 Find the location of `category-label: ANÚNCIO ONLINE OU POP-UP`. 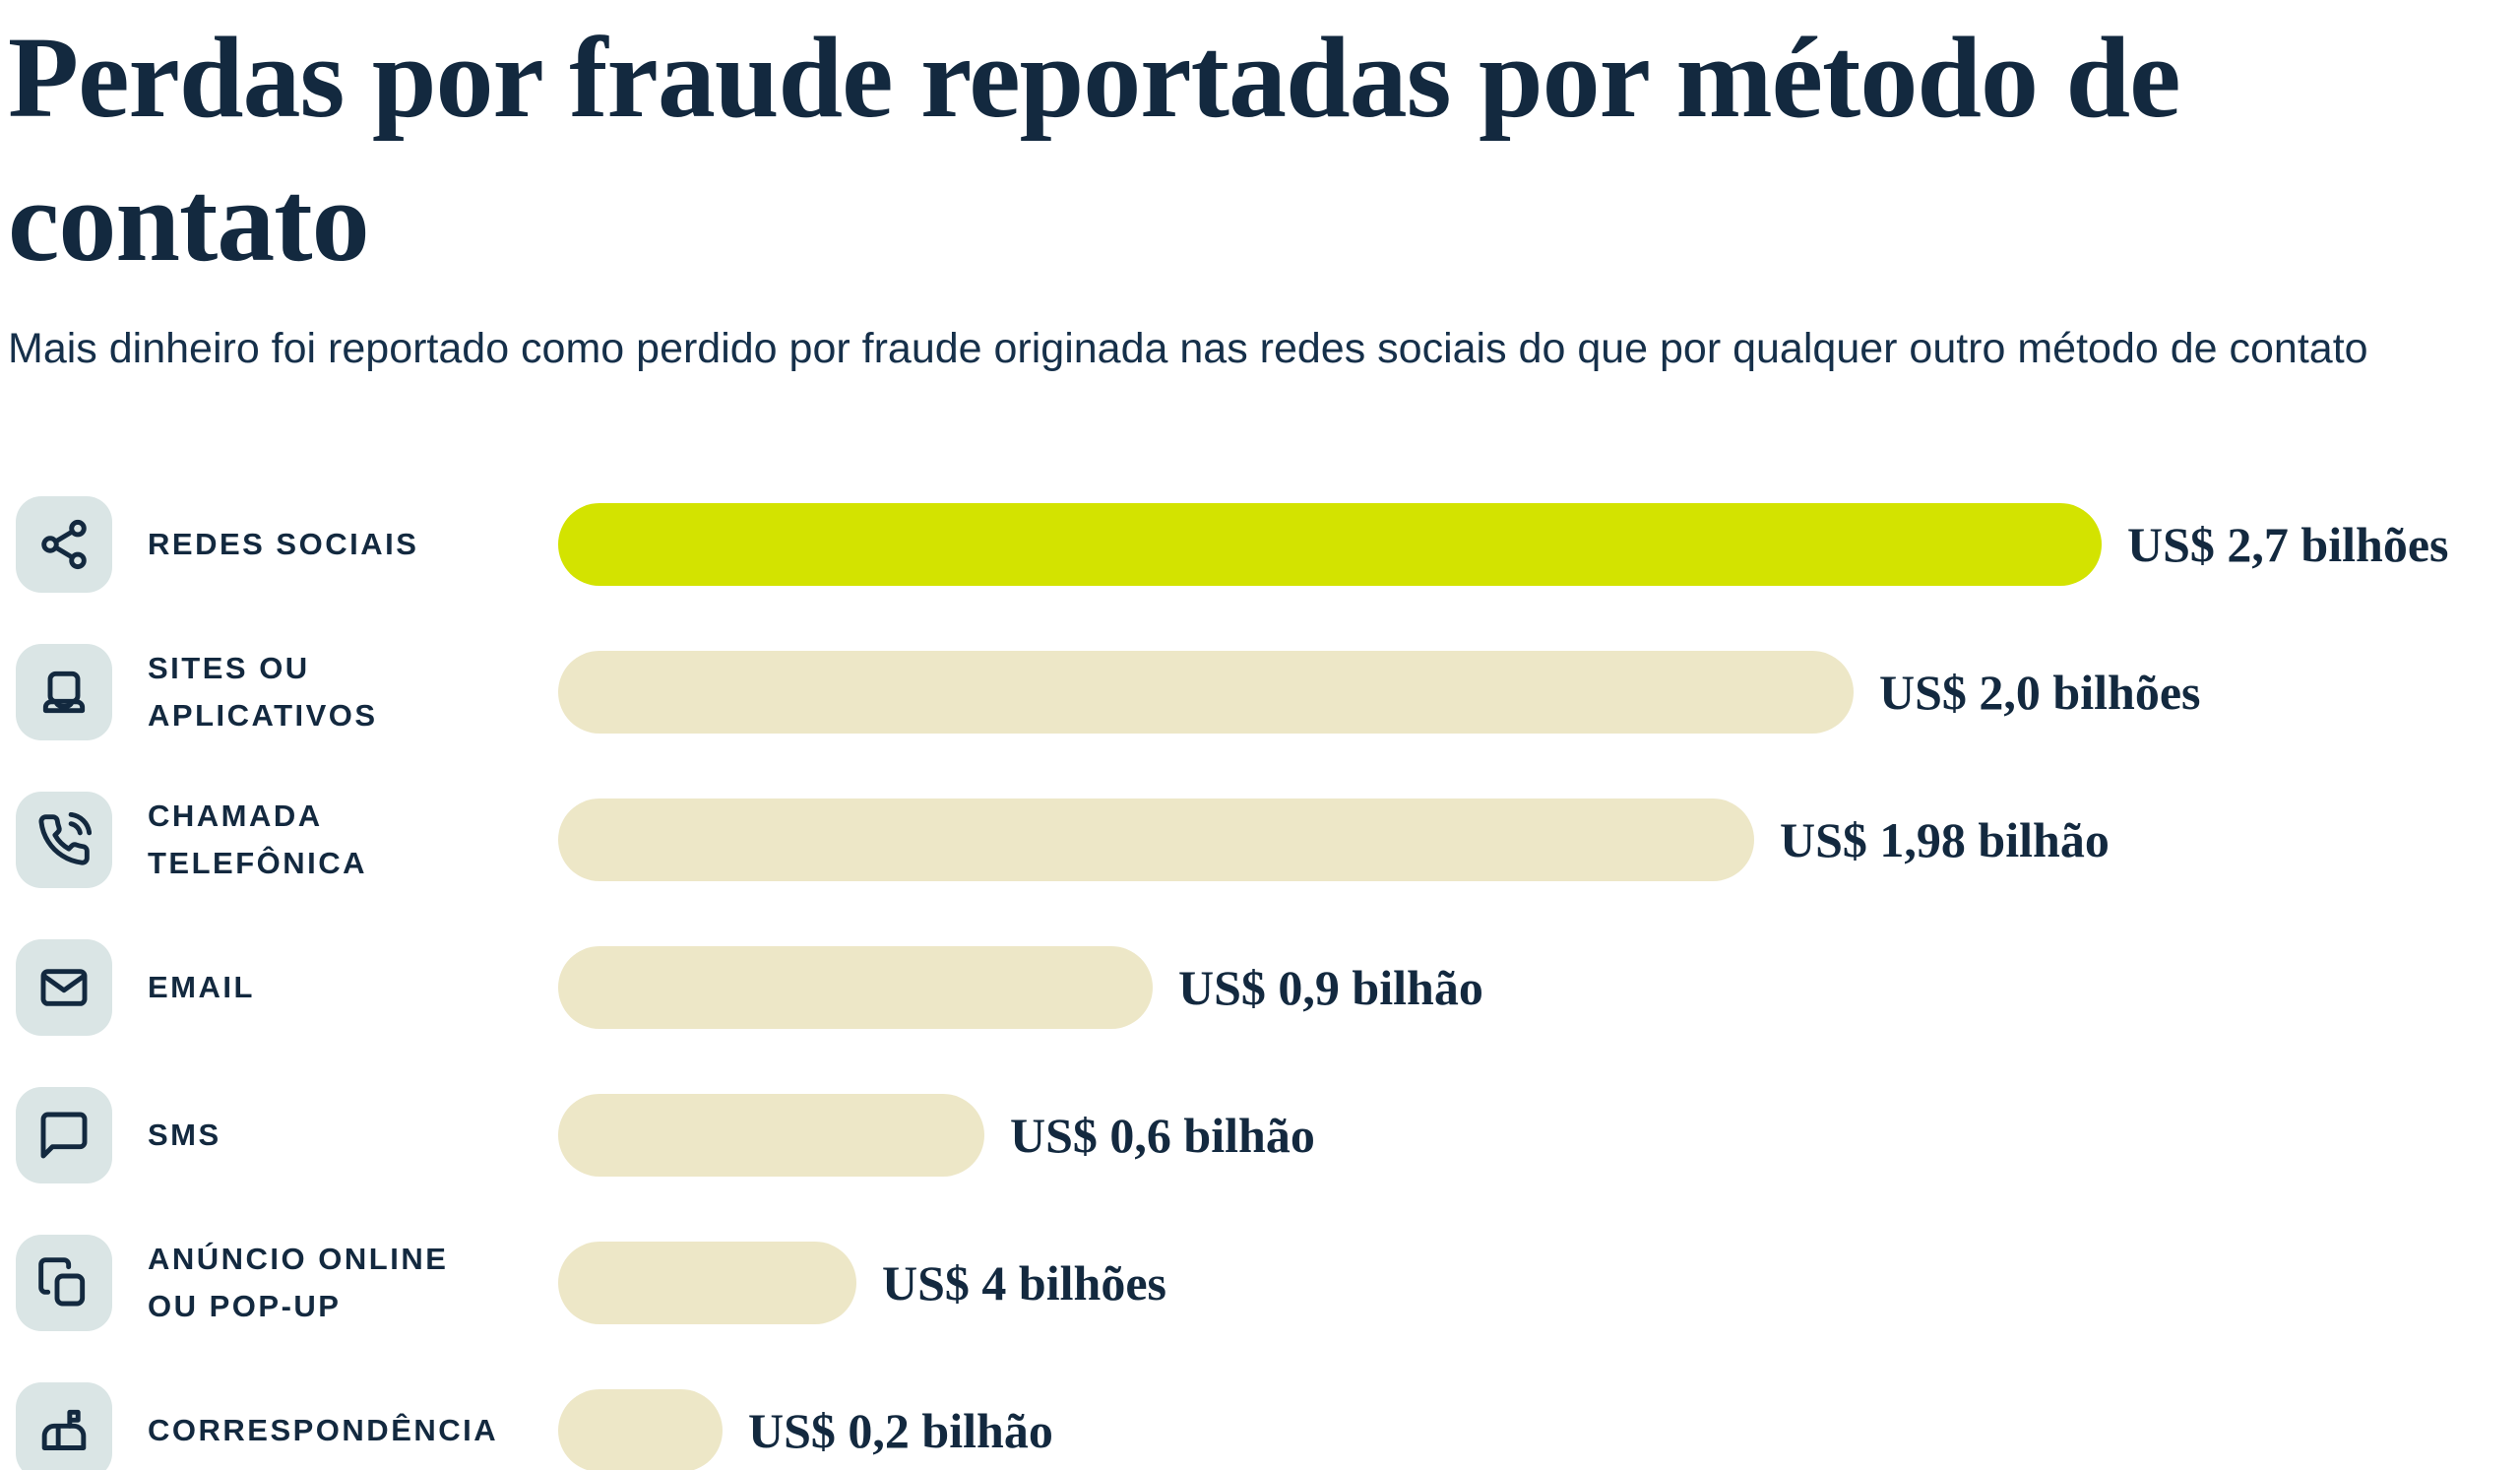

category-label: ANÚNCIO ONLINE OU POP-UP is located at coordinates (298, 1282).